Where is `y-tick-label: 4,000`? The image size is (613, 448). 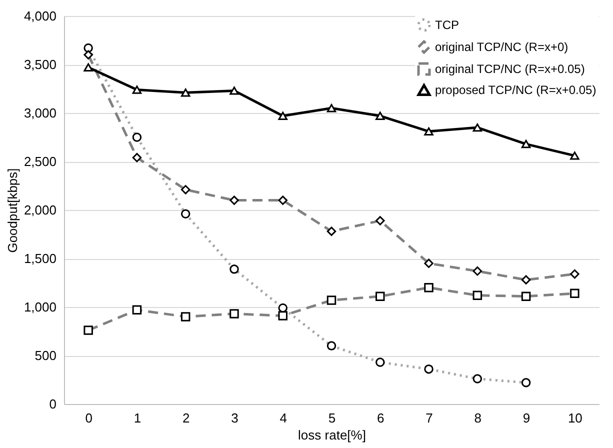
y-tick-label: 4,000 is located at coordinates (40, 16).